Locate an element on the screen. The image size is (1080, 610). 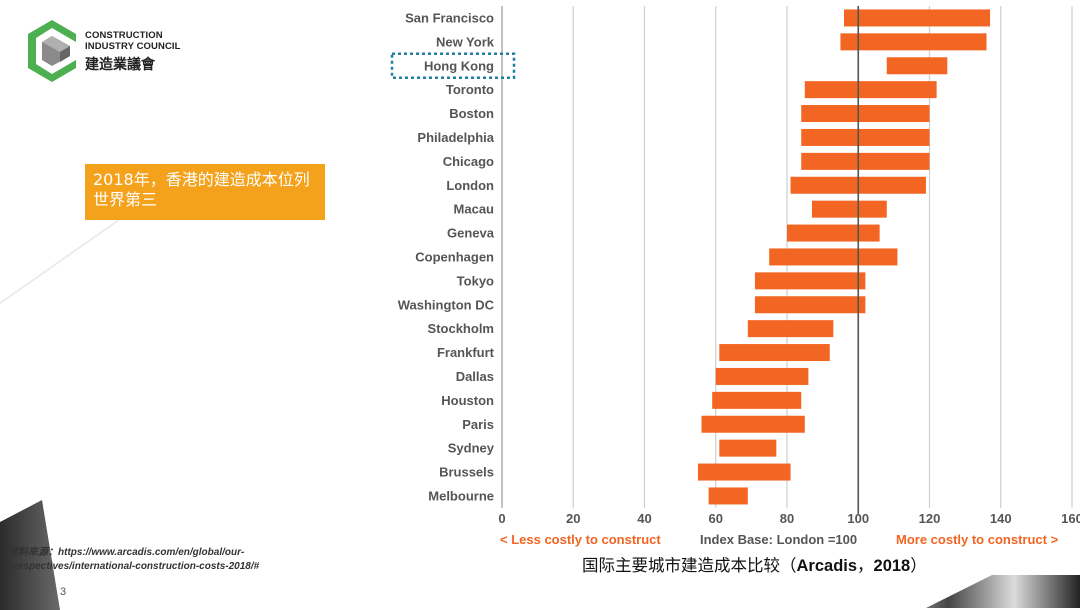
city-label: Toronto is located at coordinates (470, 89).